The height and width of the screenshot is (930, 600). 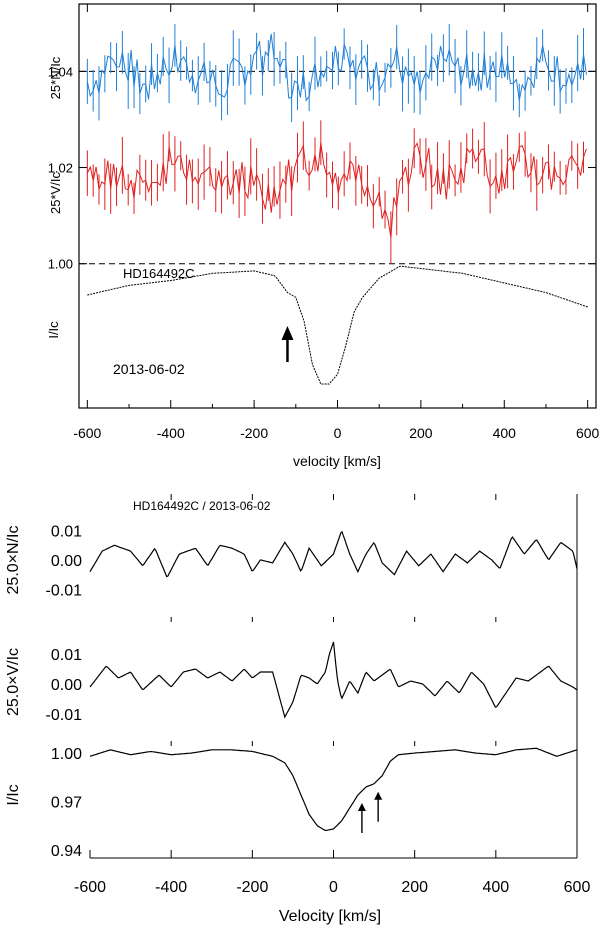 I want to click on top-x-tick-label: -200, so click(x=254, y=433).